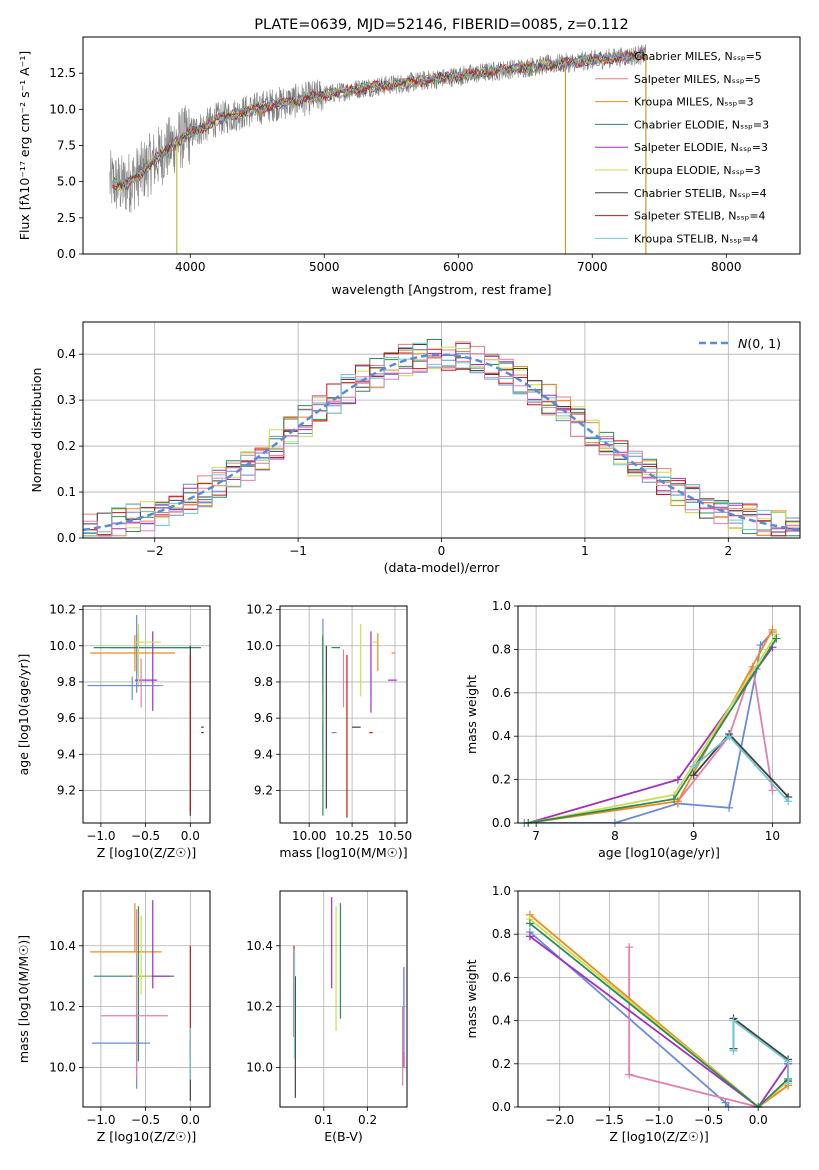 The width and height of the screenshot is (819, 1170). I want to click on gaussian-curve, so click(441, 442).